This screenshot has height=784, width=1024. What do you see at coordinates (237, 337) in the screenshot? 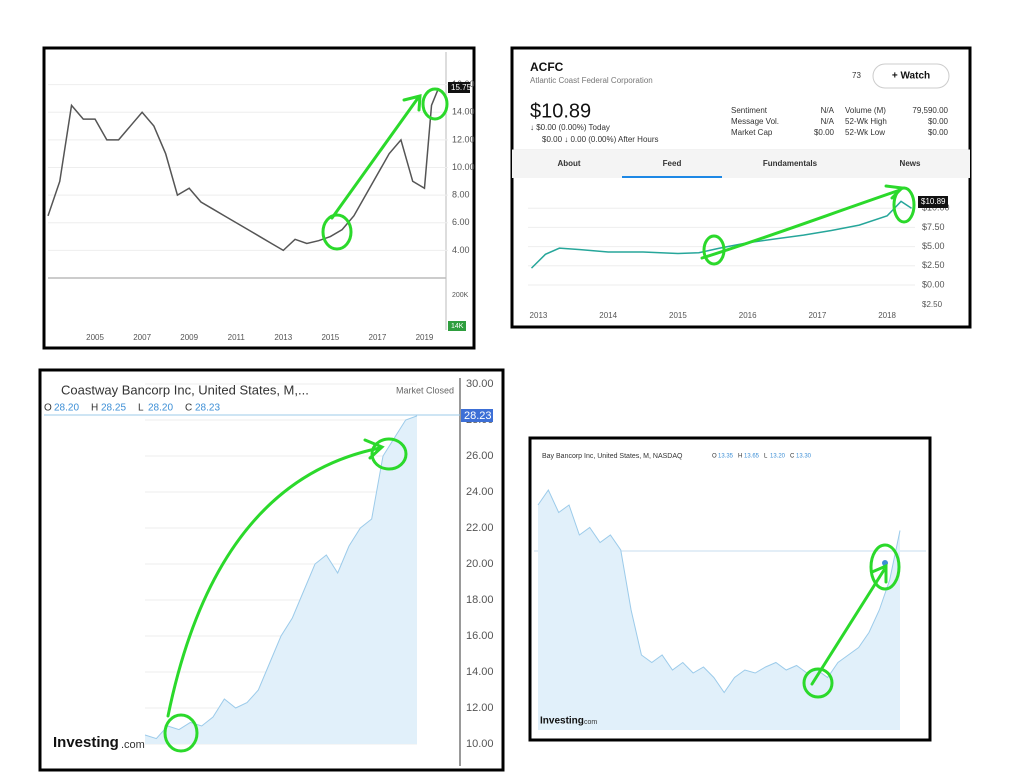
I see `x-tick-label: 2011` at bounding box center [237, 337].